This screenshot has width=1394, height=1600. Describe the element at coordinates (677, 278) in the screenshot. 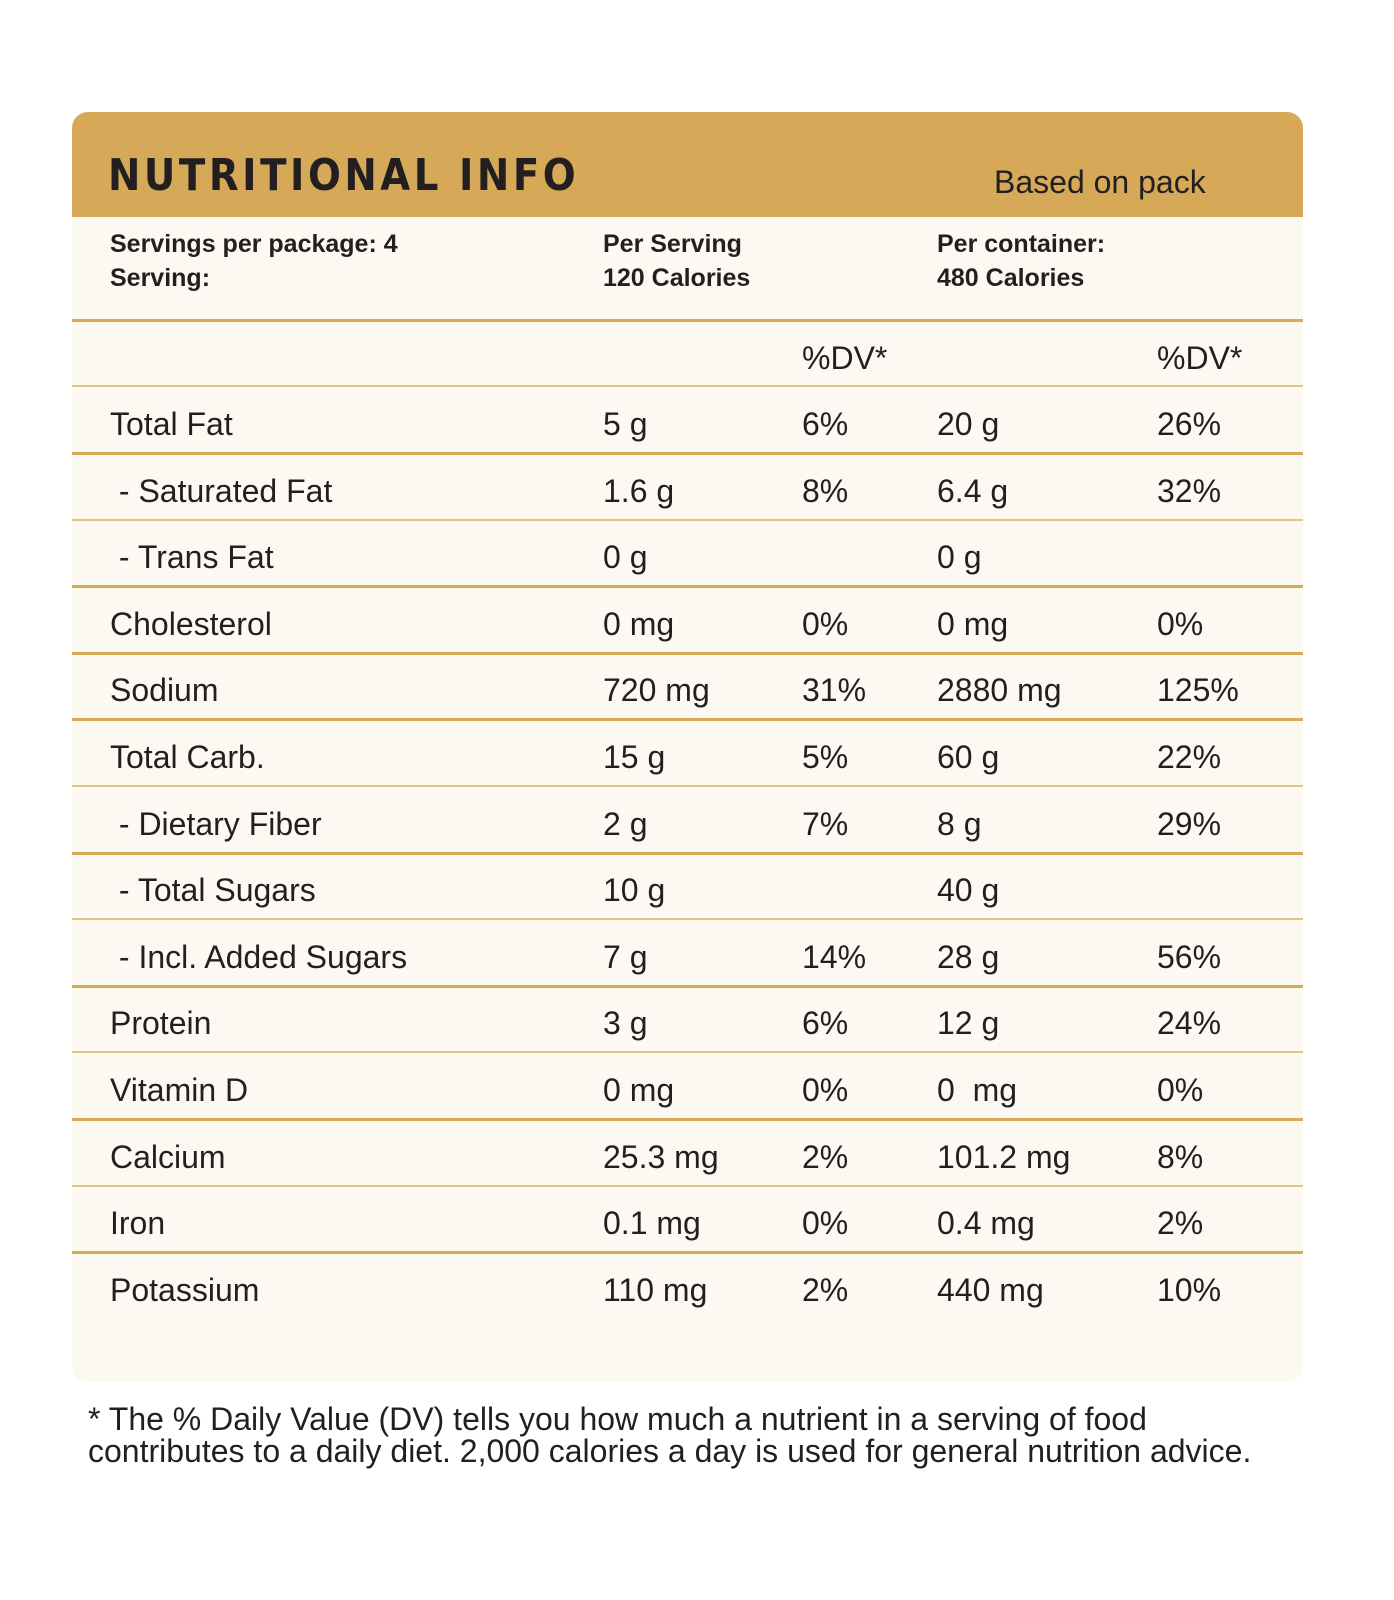

I see `per-serving-calories: 120 Calories` at that location.